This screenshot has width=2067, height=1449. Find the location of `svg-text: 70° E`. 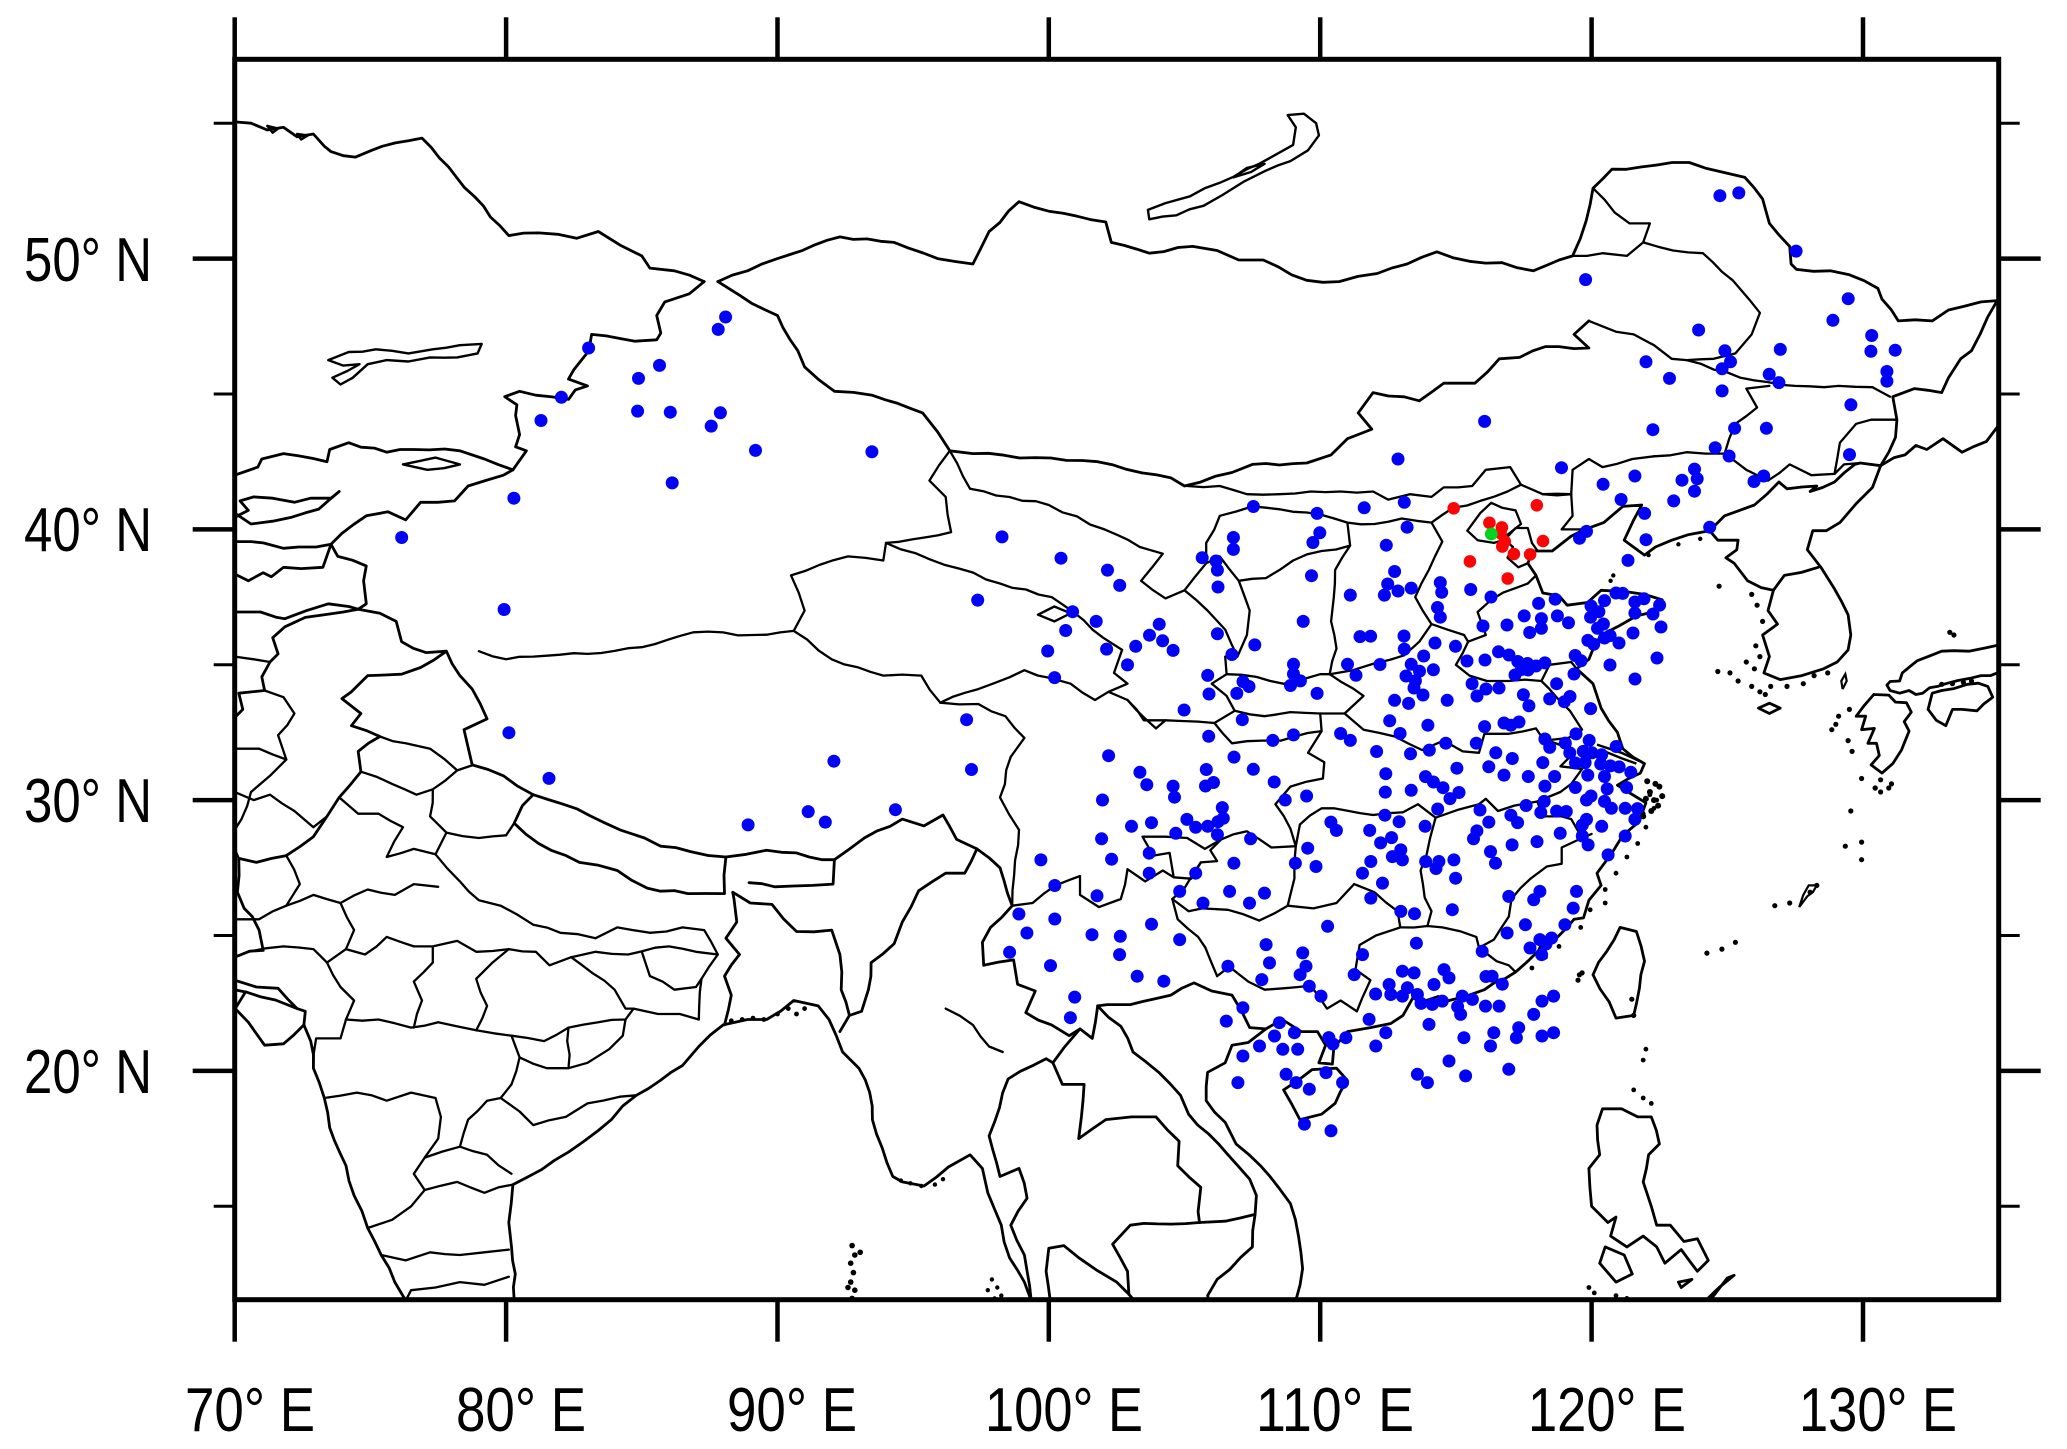

svg-text: 70° E is located at coordinates (250, 1410).